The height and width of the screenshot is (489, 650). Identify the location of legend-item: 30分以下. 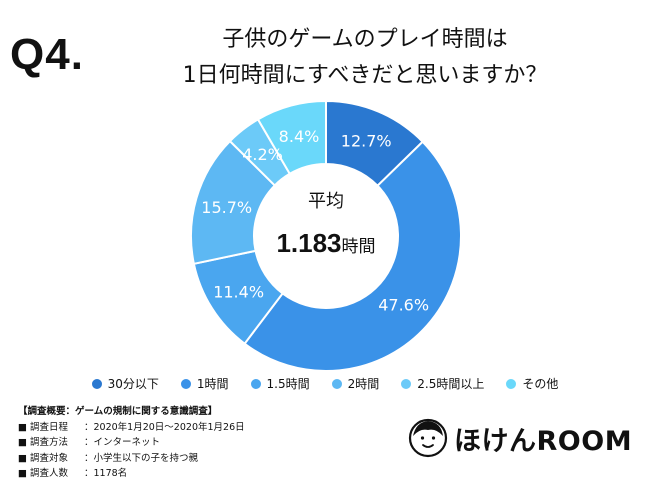
(125, 383).